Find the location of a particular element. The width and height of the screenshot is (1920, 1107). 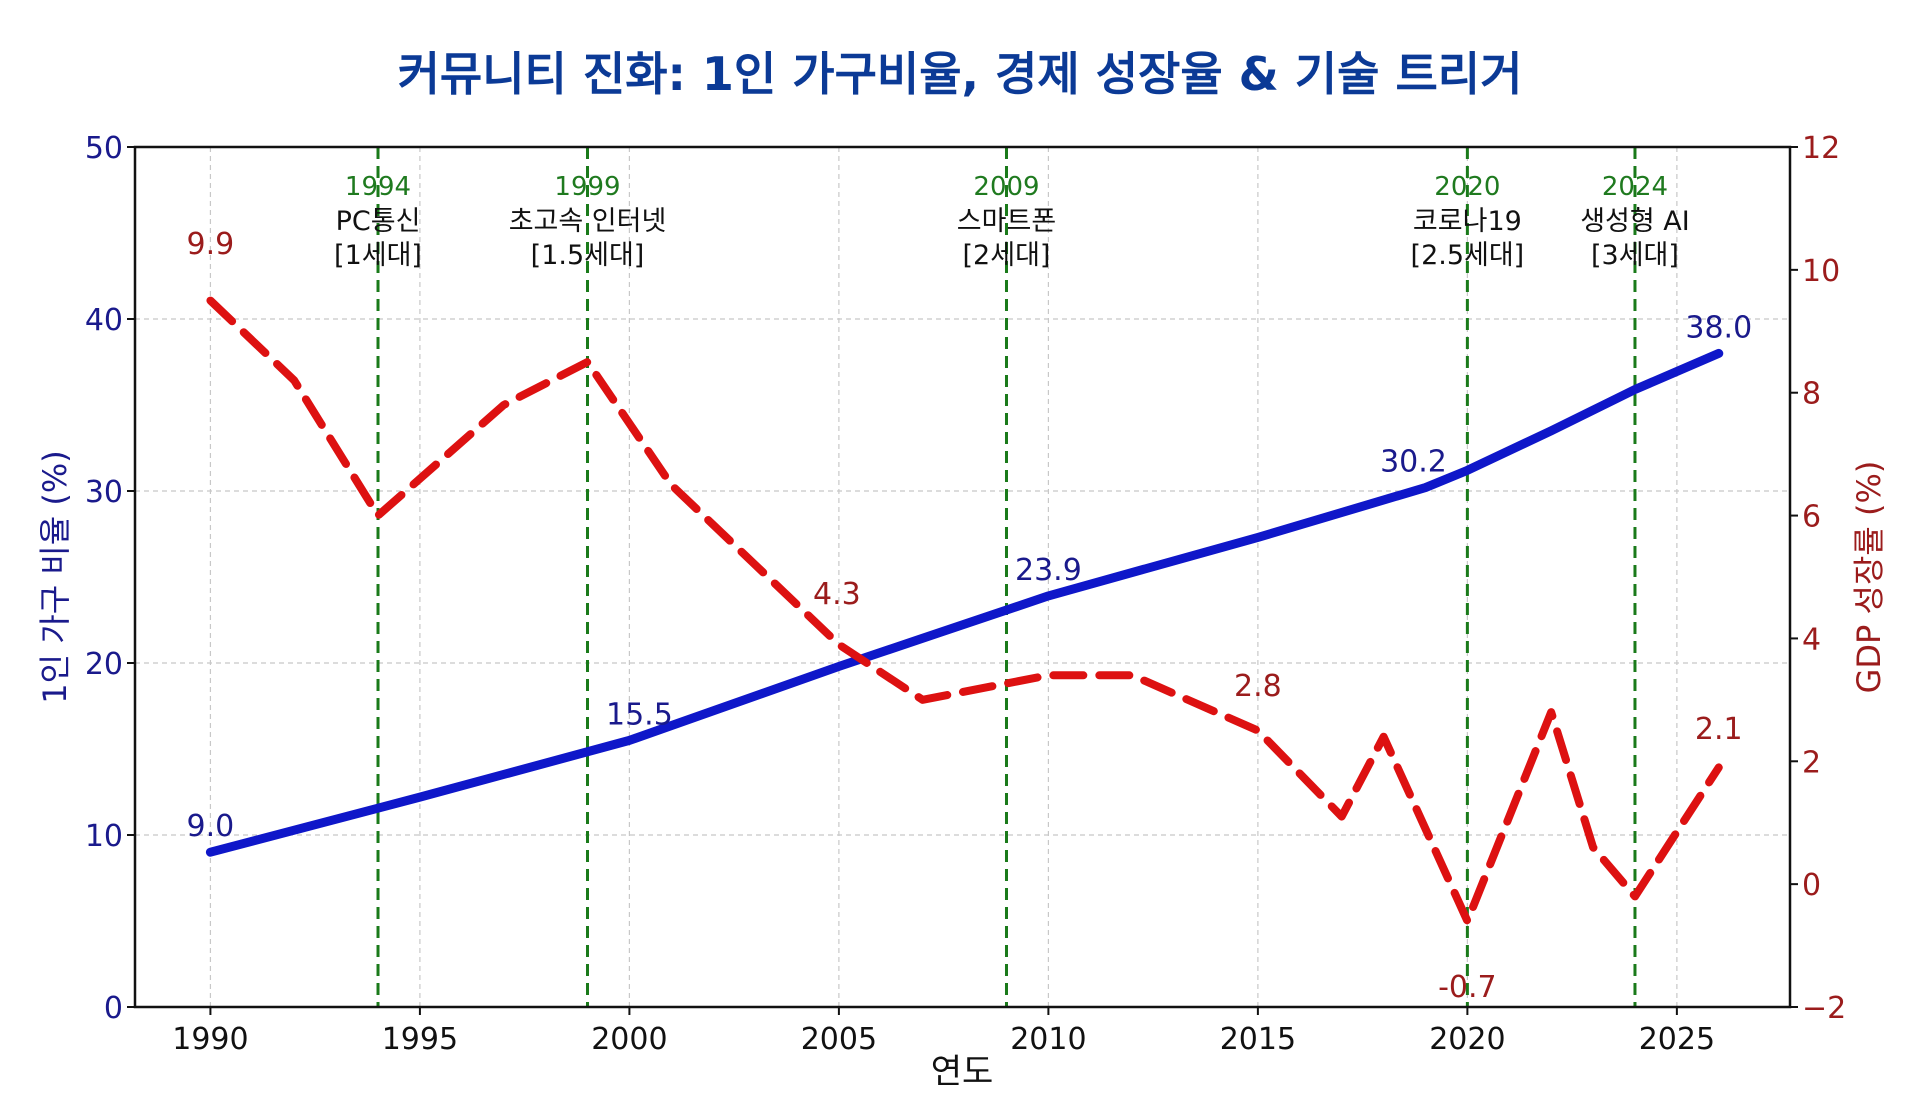

y-left-tick-label: 0 is located at coordinates (113, 1008).